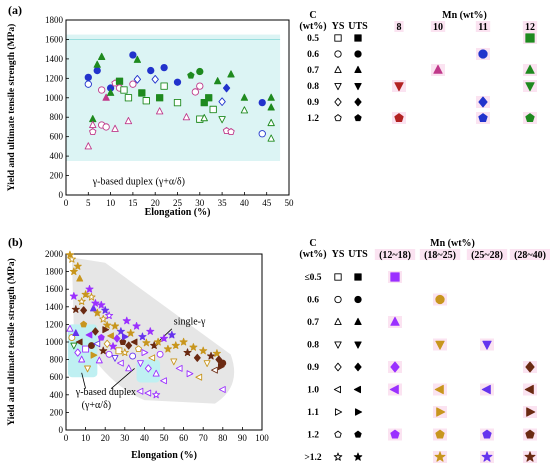 This screenshot has height=469, width=550. What do you see at coordinates (54, 324) in the screenshot?
I see `y-tick-label: 1200` at bounding box center [54, 324].